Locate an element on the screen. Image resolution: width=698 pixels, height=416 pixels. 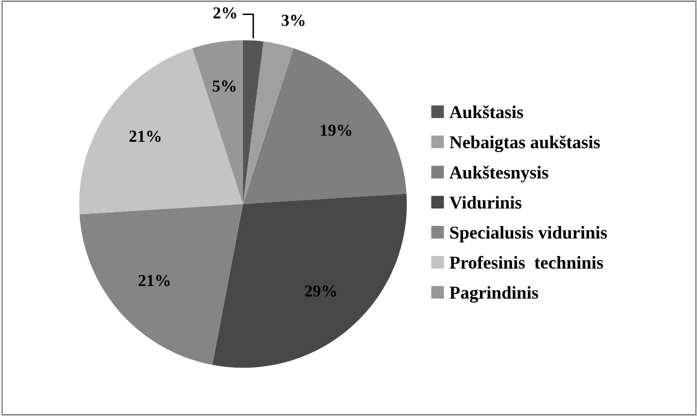
legend-label: Nebaigtas aukštasis is located at coordinates (525, 143).